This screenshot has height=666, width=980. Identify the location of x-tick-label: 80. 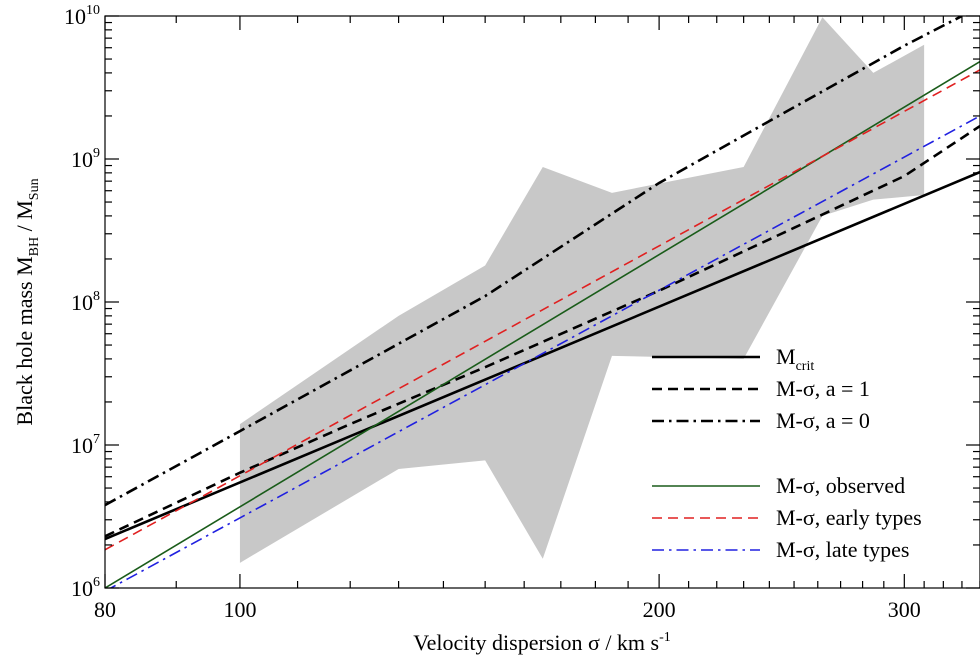
(105, 609).